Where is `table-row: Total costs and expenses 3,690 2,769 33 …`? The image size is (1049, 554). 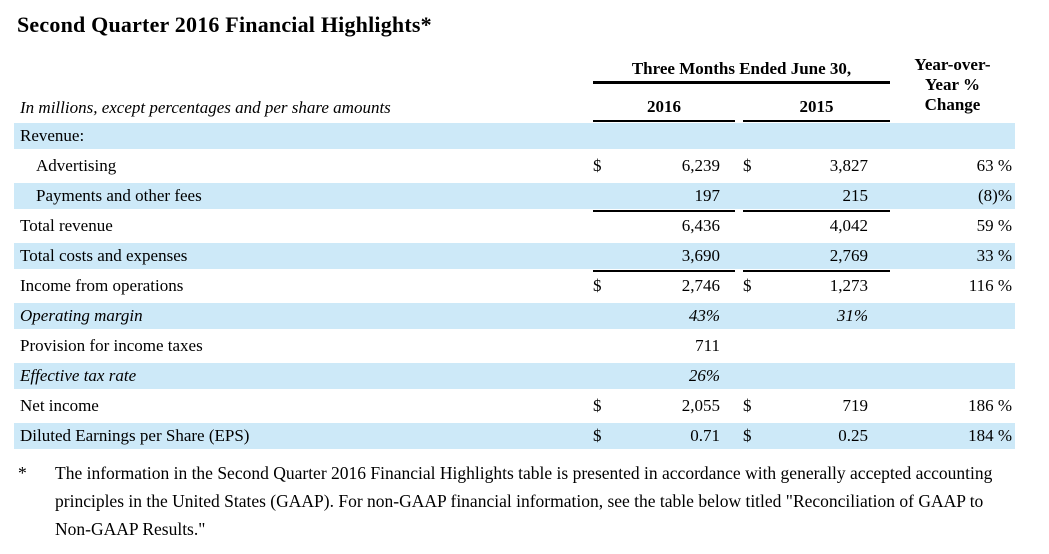 table-row: Total costs and expenses 3,690 2,769 33 … is located at coordinates (514, 257).